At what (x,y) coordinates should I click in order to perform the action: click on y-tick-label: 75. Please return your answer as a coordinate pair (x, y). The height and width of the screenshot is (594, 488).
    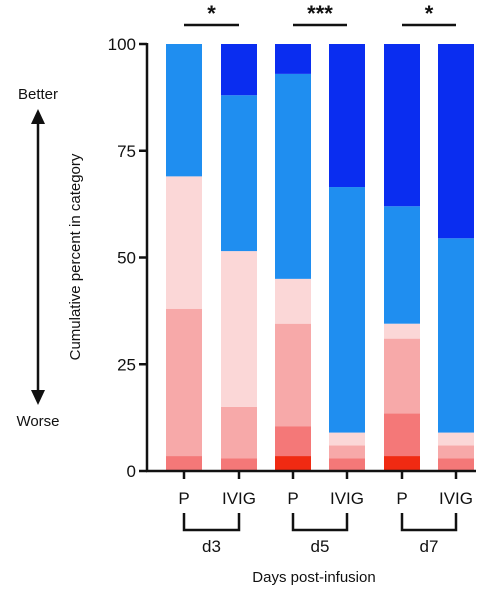
    Looking at the image, I should click on (126, 151).